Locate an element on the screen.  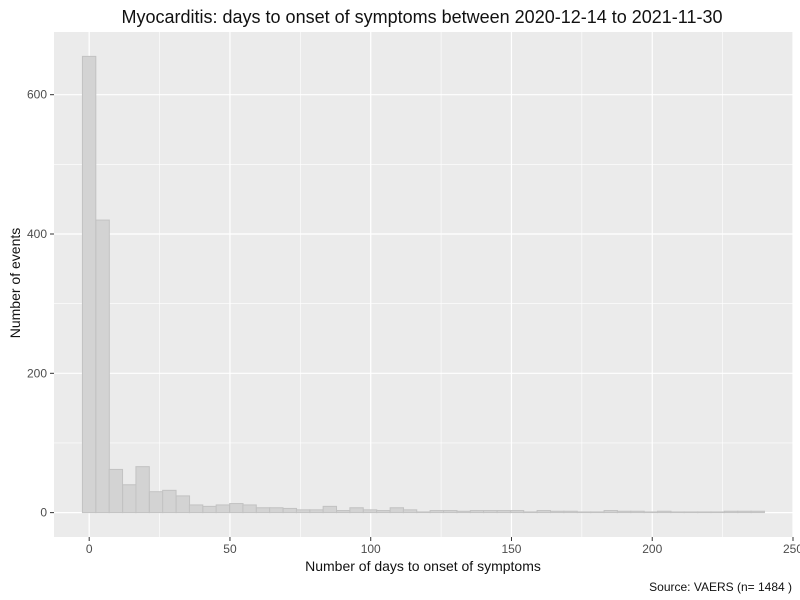
x-tick-label: 150 is located at coordinates (511, 549).